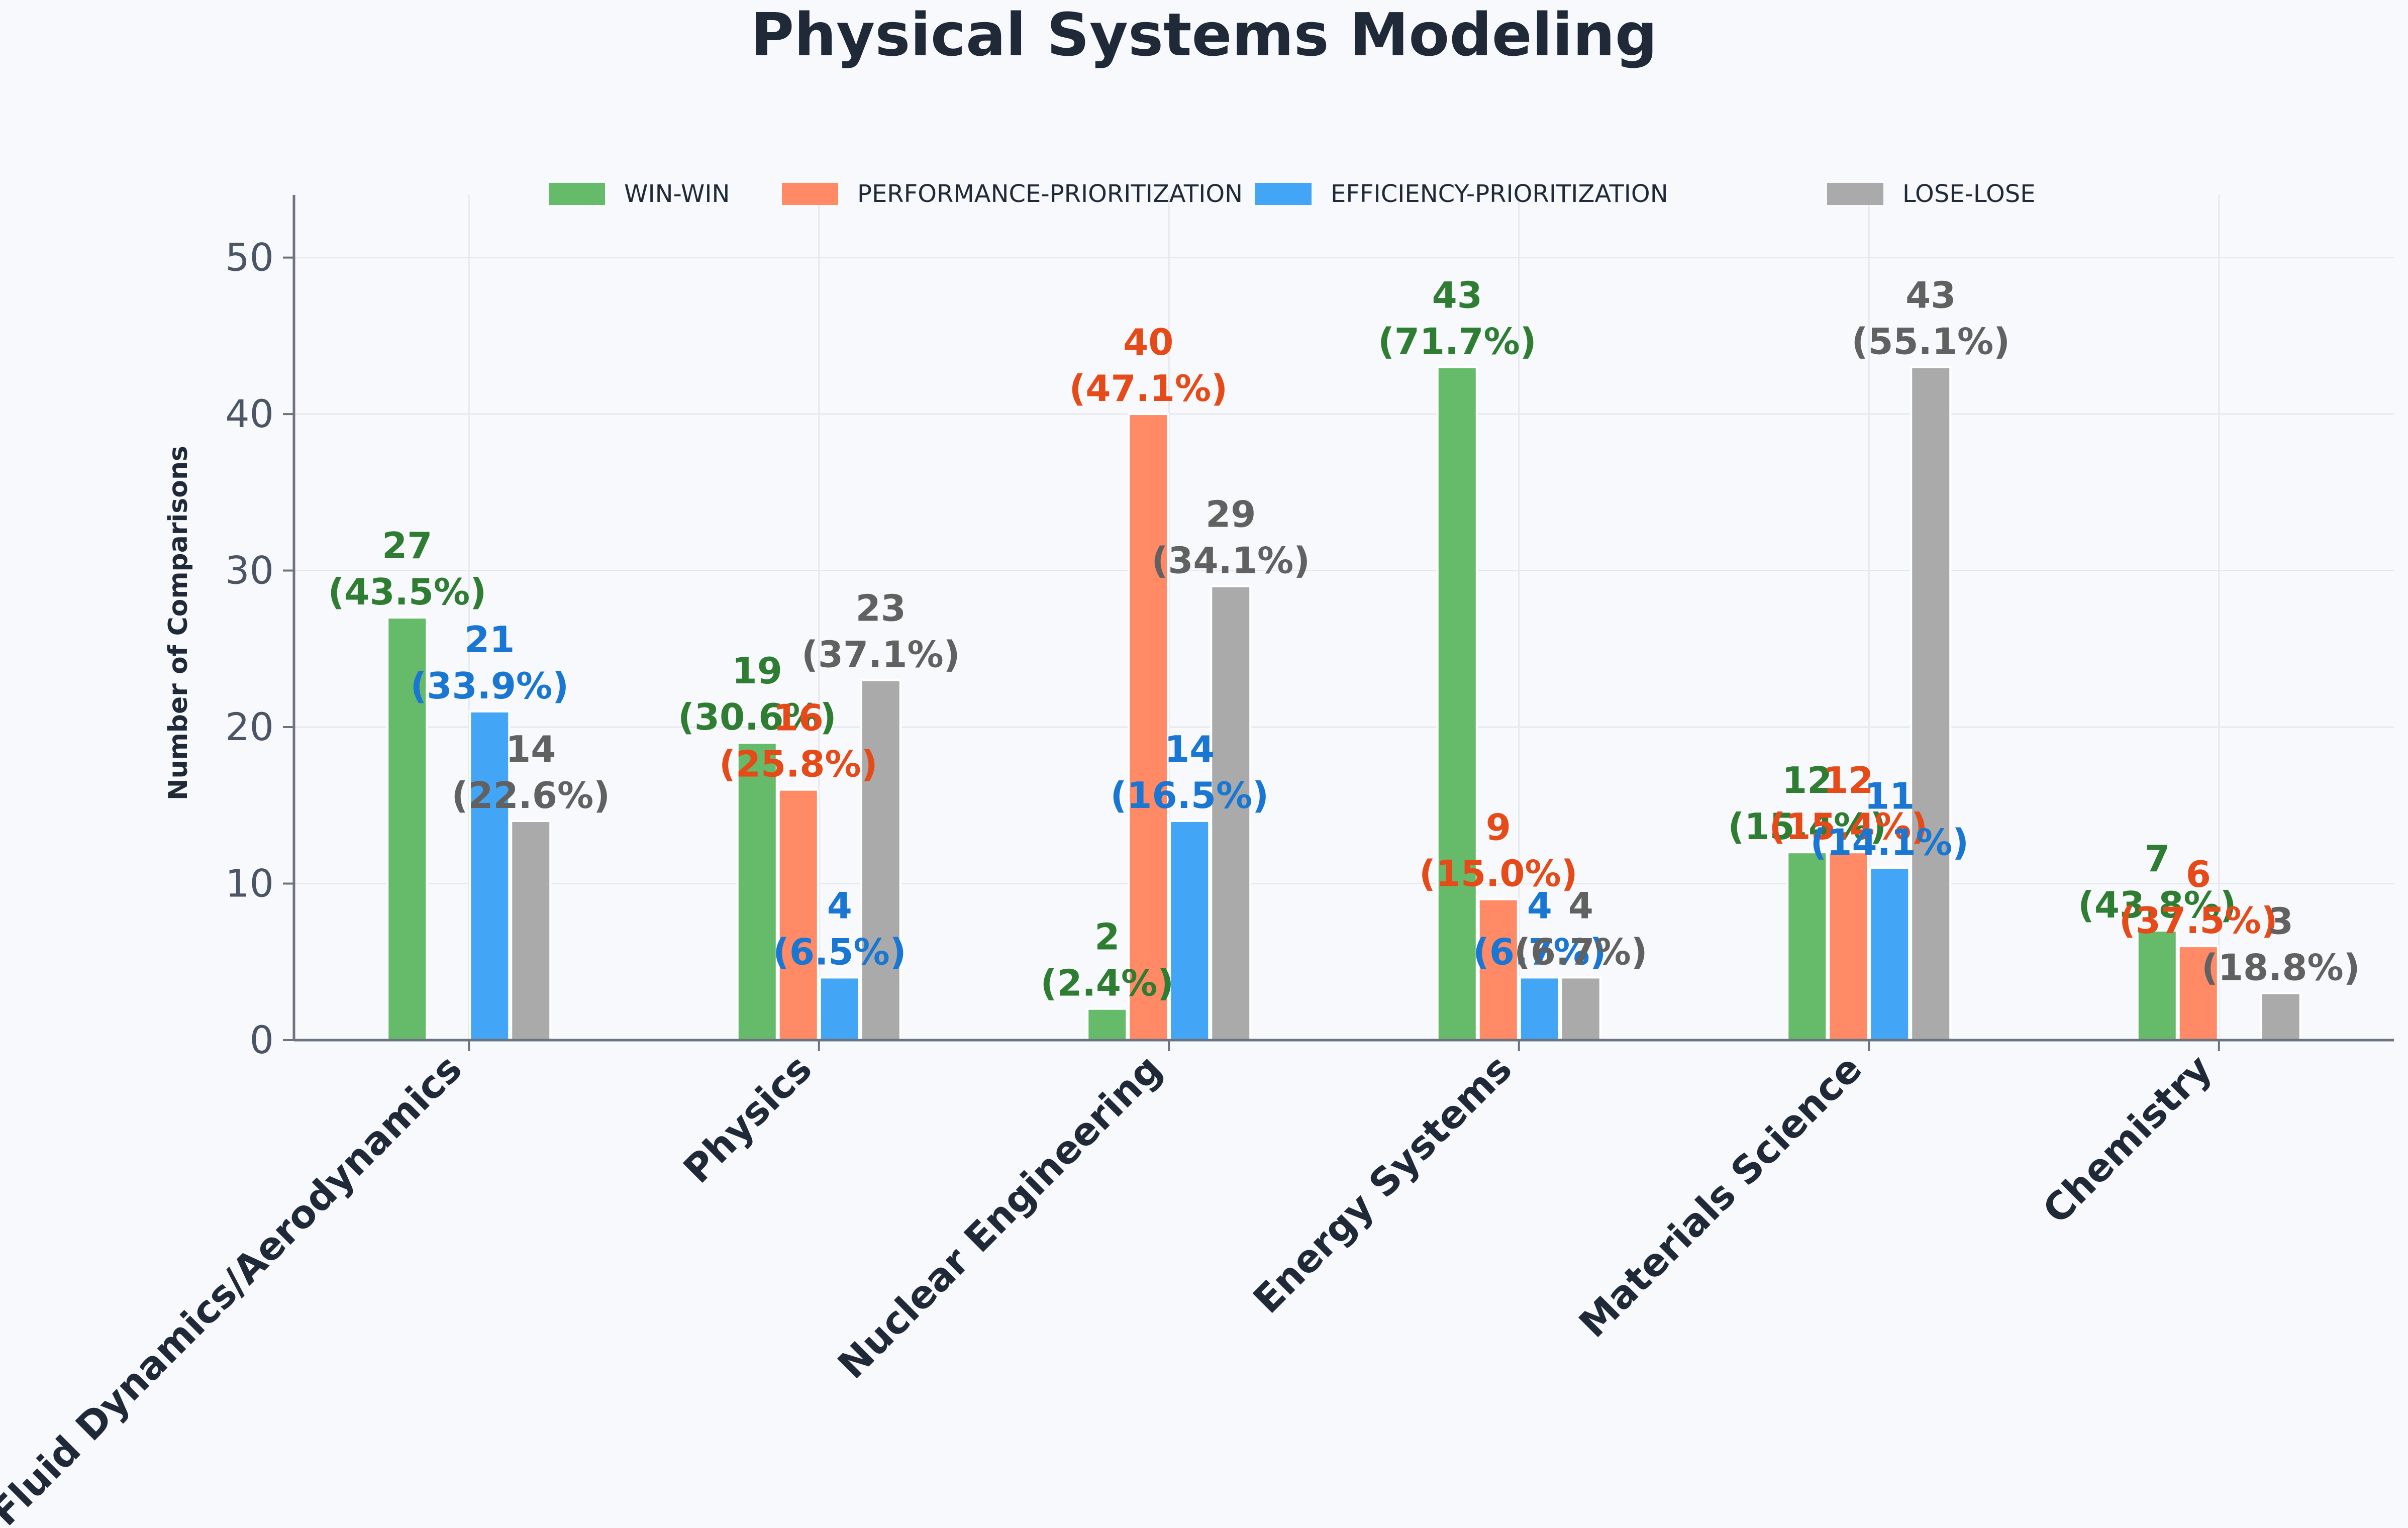 The height and width of the screenshot is (1528, 2408). Describe the element at coordinates (249, 413) in the screenshot. I see `y-tick-label: 40` at that location.